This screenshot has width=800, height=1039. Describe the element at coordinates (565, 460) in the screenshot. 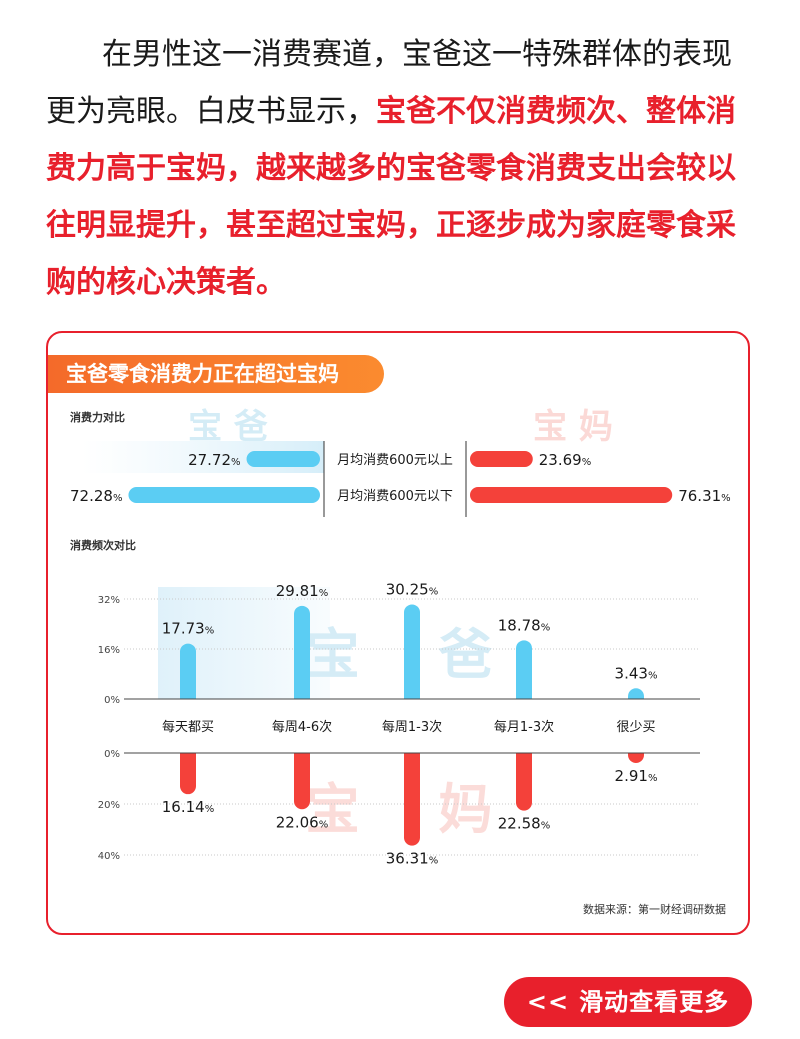

I see `power-label-mom: 23.69%` at that location.